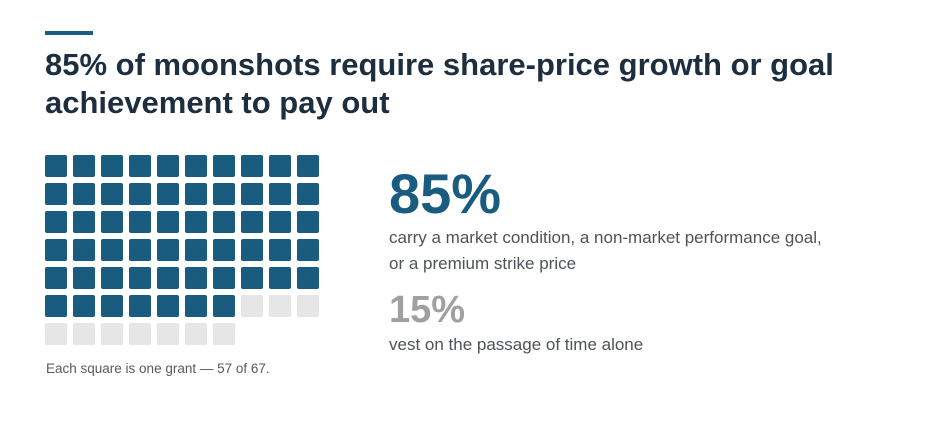 The image size is (936, 432). Describe the element at coordinates (427, 310) in the screenshot. I see `secondary-stat-value: 15%` at that location.